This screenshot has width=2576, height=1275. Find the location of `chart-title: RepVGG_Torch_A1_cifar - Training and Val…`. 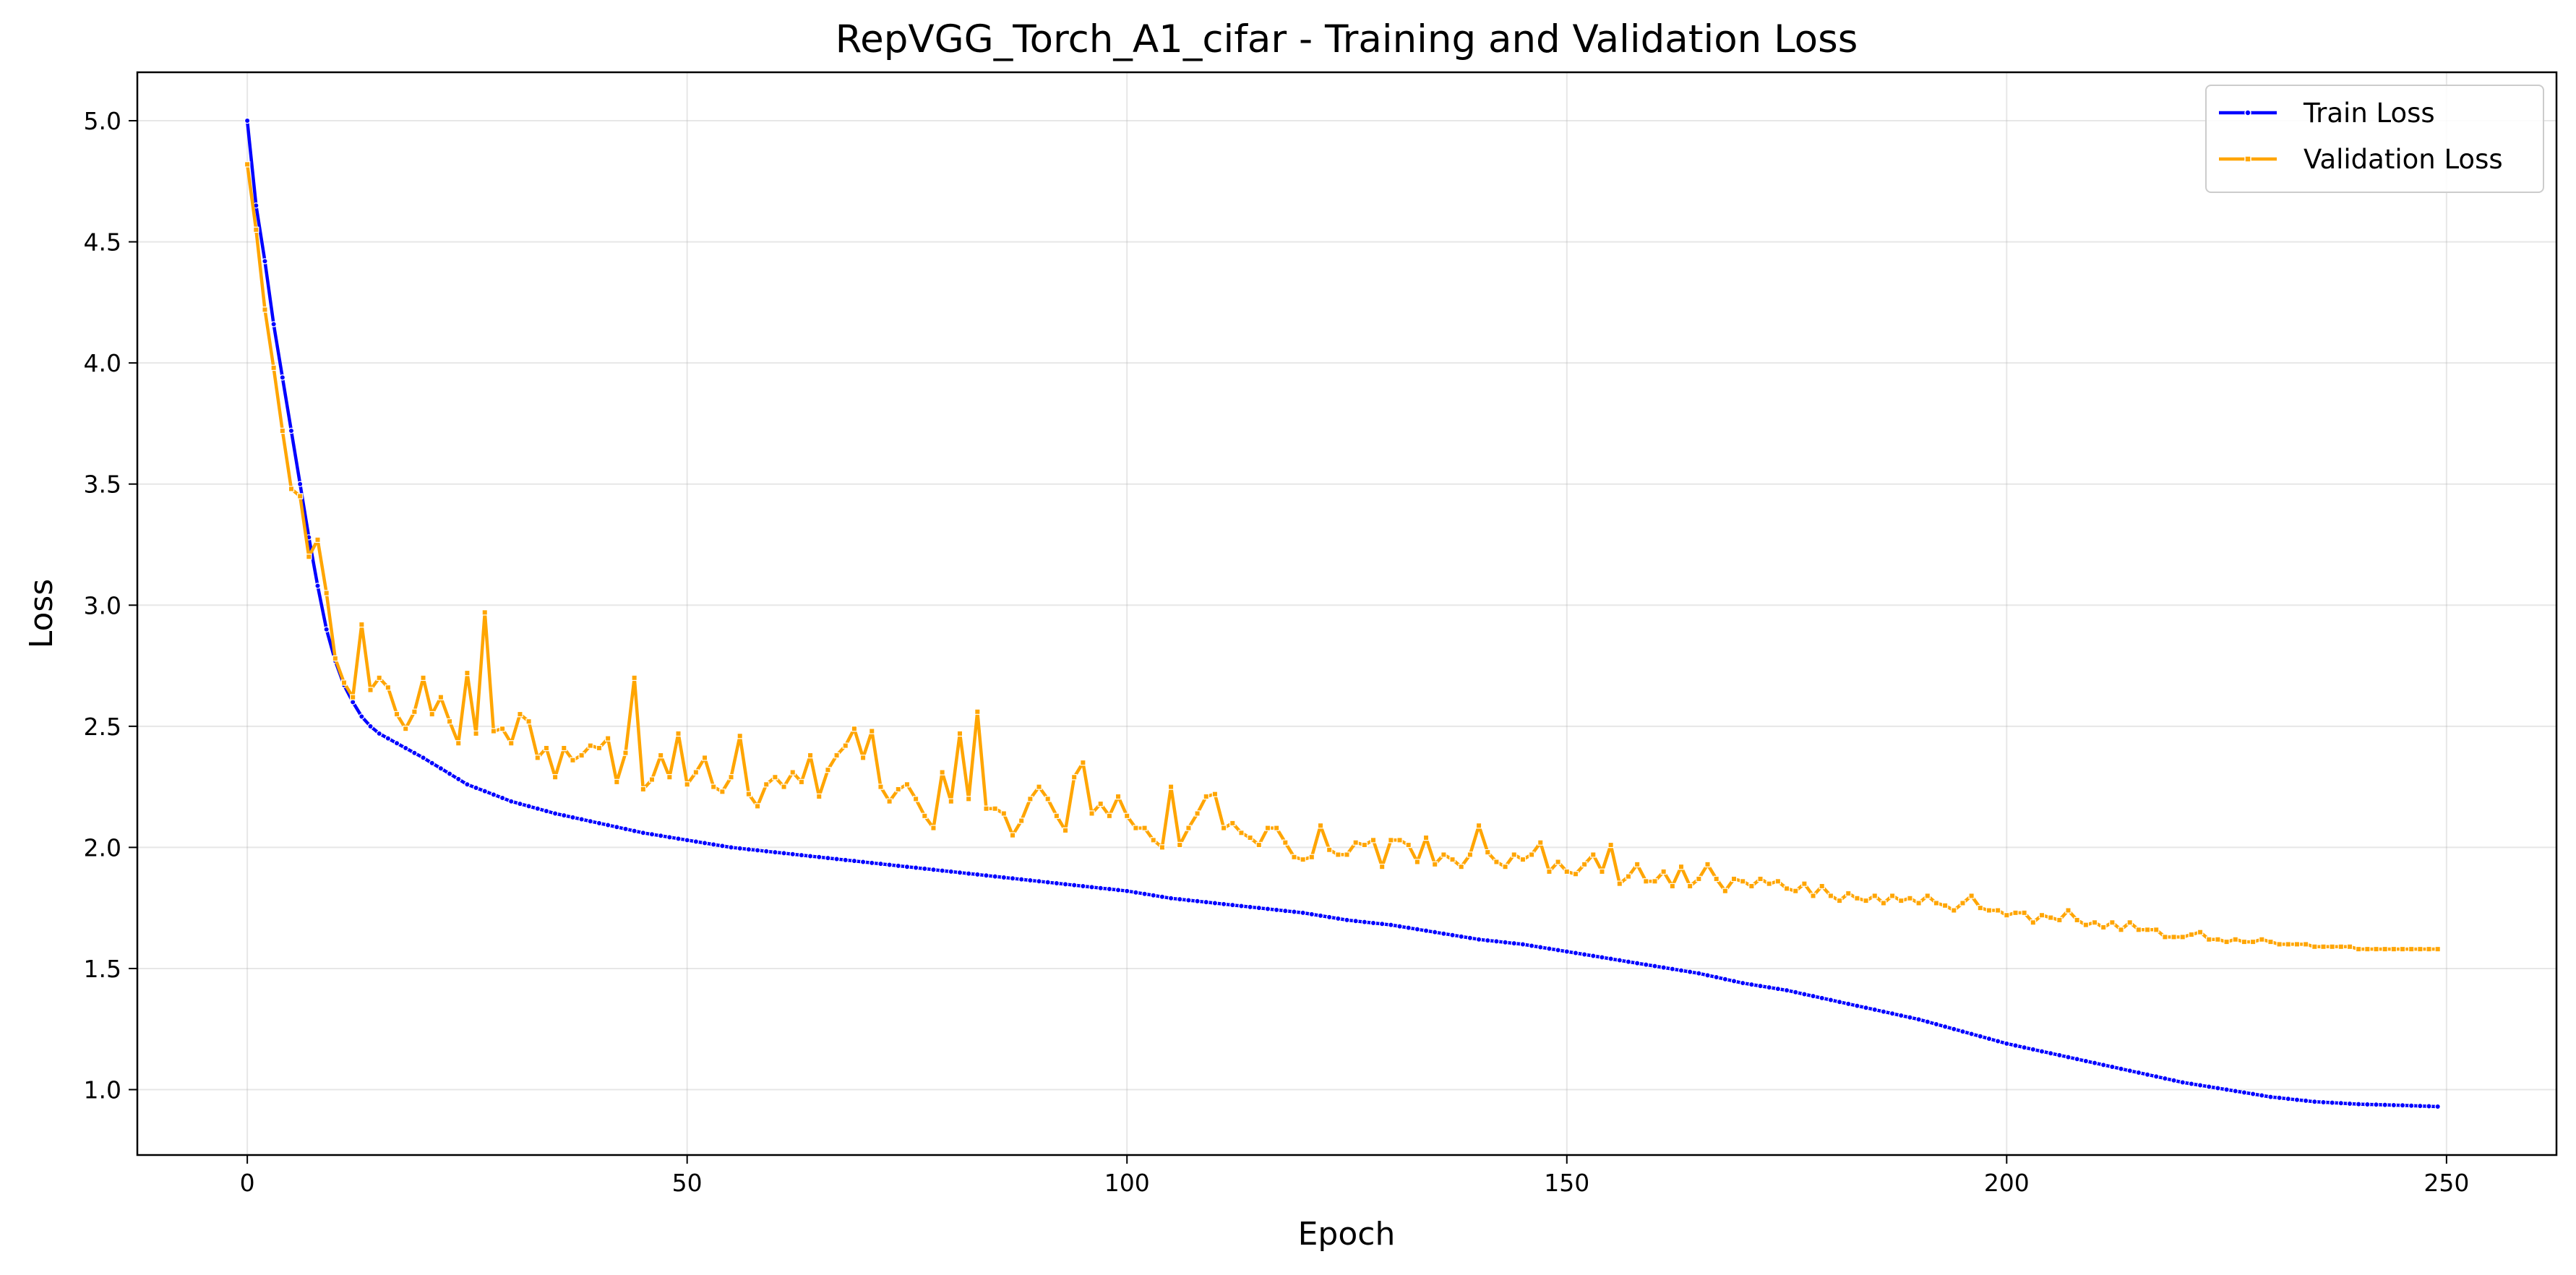

chart-title: RepVGG_Torch_A1_cifar - Training and Val… is located at coordinates (1347, 39).